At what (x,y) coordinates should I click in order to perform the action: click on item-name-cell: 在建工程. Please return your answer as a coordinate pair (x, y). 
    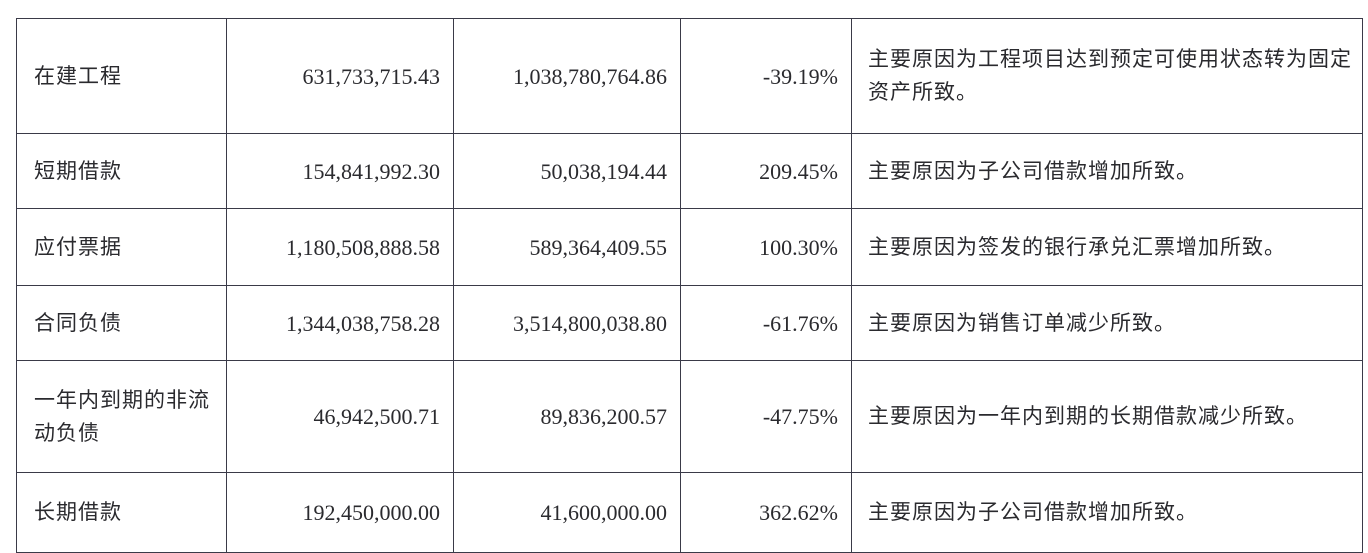
    Looking at the image, I should click on (121, 76).